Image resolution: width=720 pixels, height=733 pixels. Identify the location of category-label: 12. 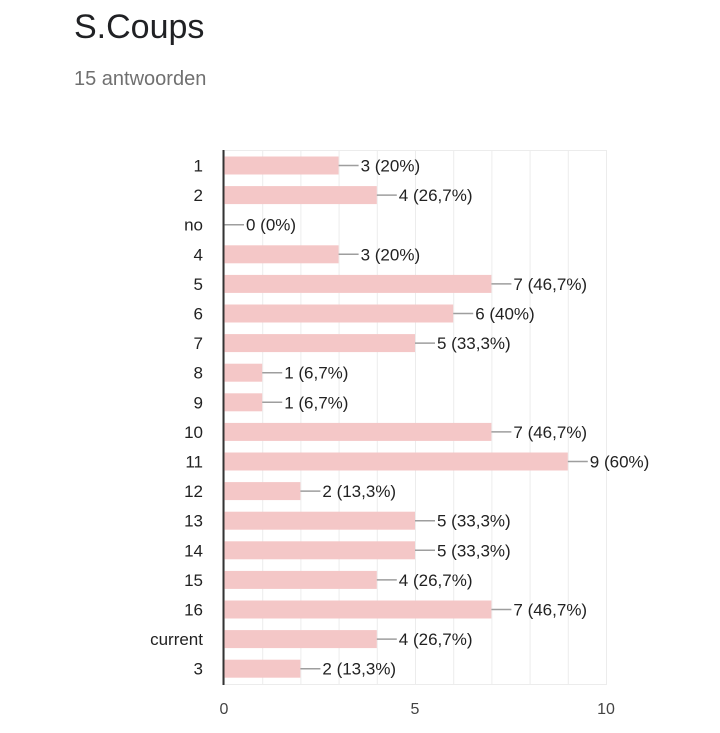
(193, 491).